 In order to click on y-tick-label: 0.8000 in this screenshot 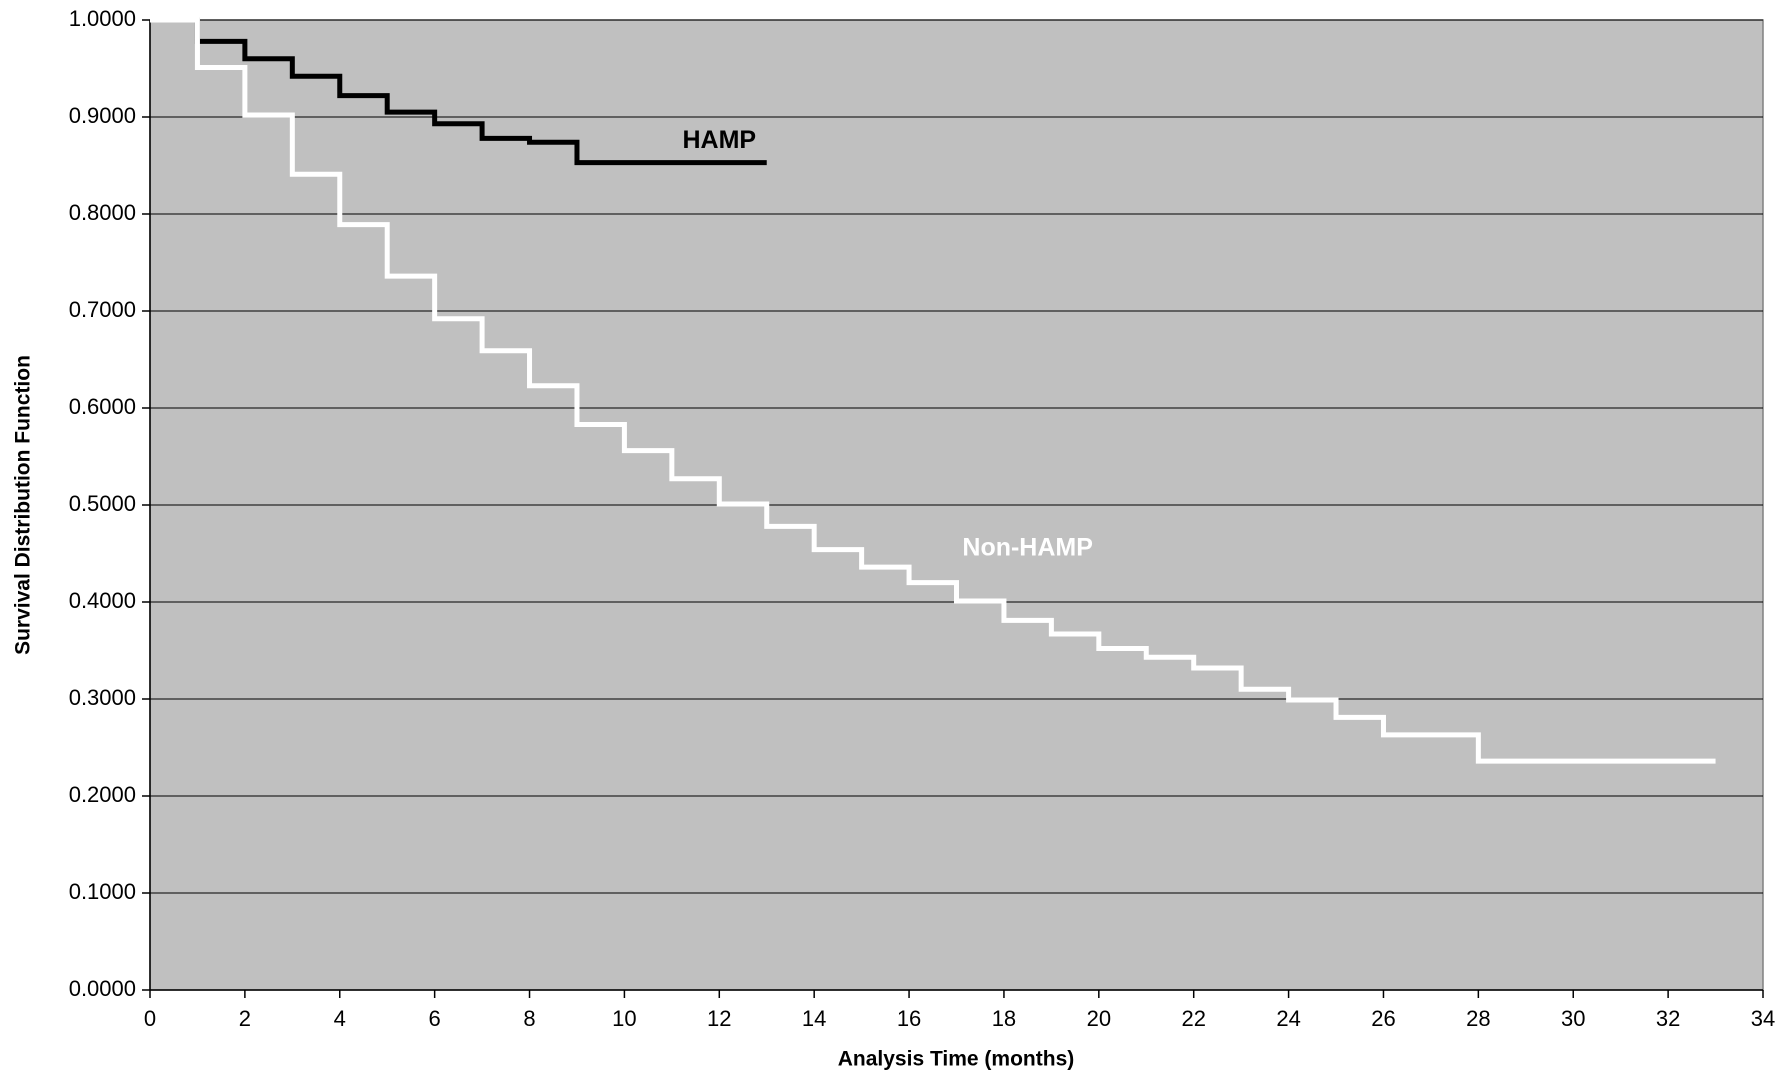, I will do `click(102, 212)`.